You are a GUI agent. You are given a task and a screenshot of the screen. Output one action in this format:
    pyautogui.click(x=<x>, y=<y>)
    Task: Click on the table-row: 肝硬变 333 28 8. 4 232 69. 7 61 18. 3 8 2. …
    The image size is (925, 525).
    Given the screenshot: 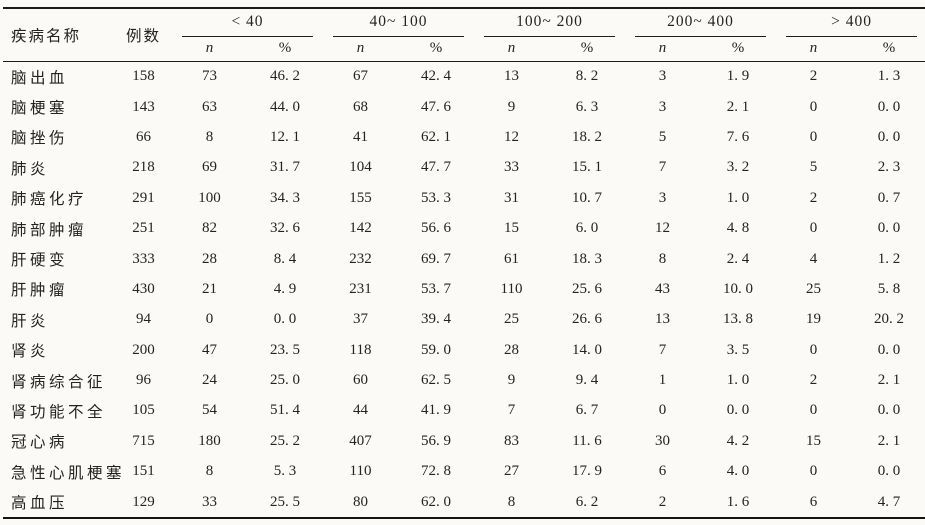 What is the action you would take?
    pyautogui.click(x=464, y=259)
    